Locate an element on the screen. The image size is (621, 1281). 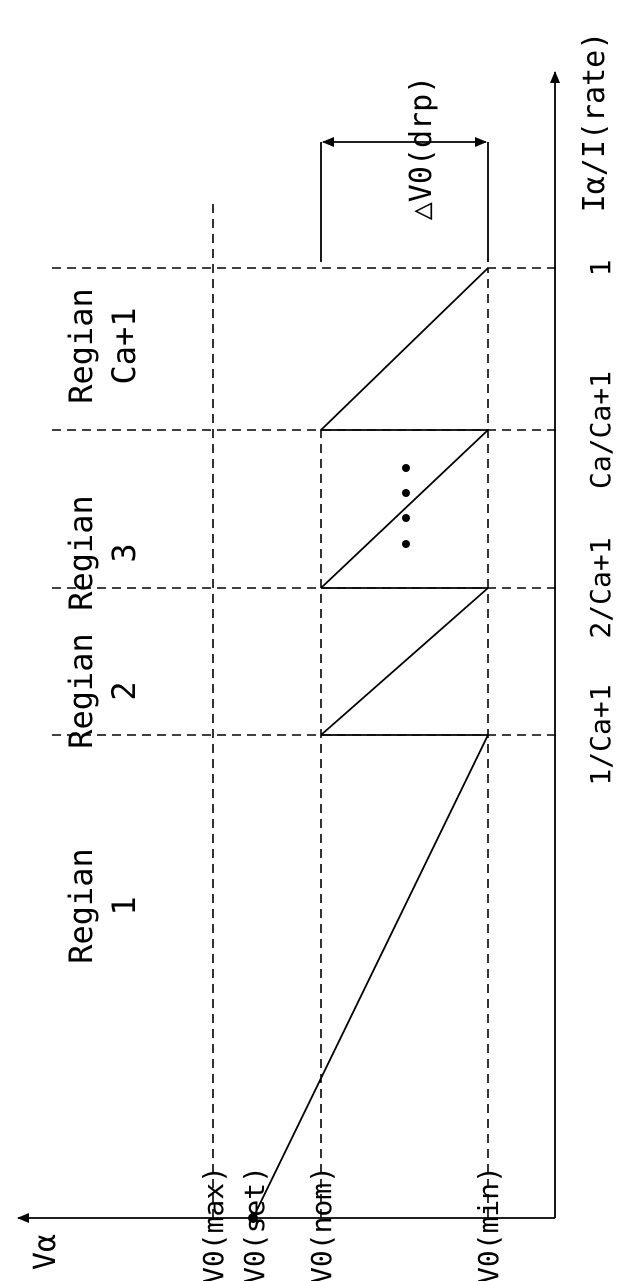
vset-point is located at coordinates (253, 1218).